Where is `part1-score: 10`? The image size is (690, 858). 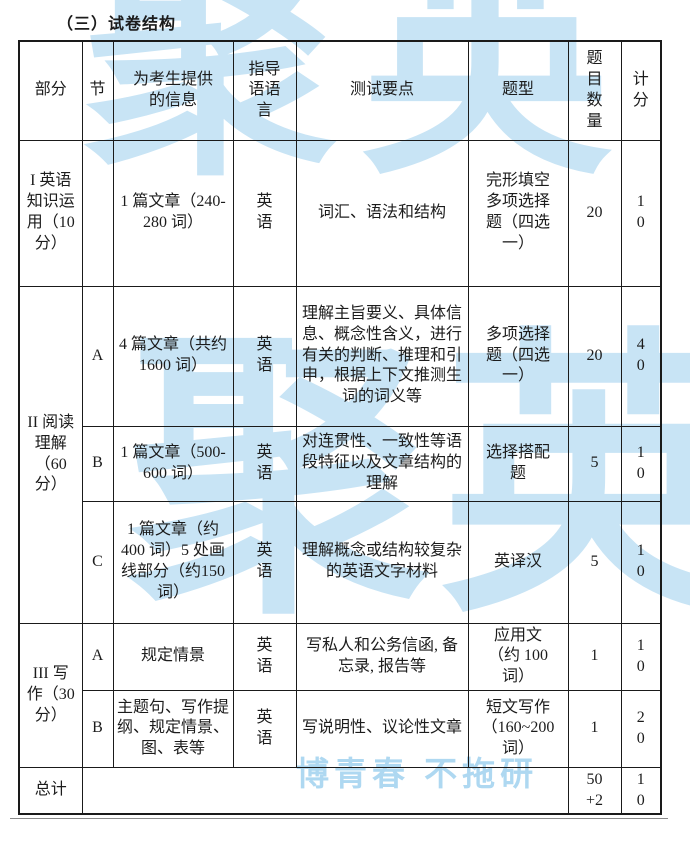 part1-score: 10 is located at coordinates (640, 212).